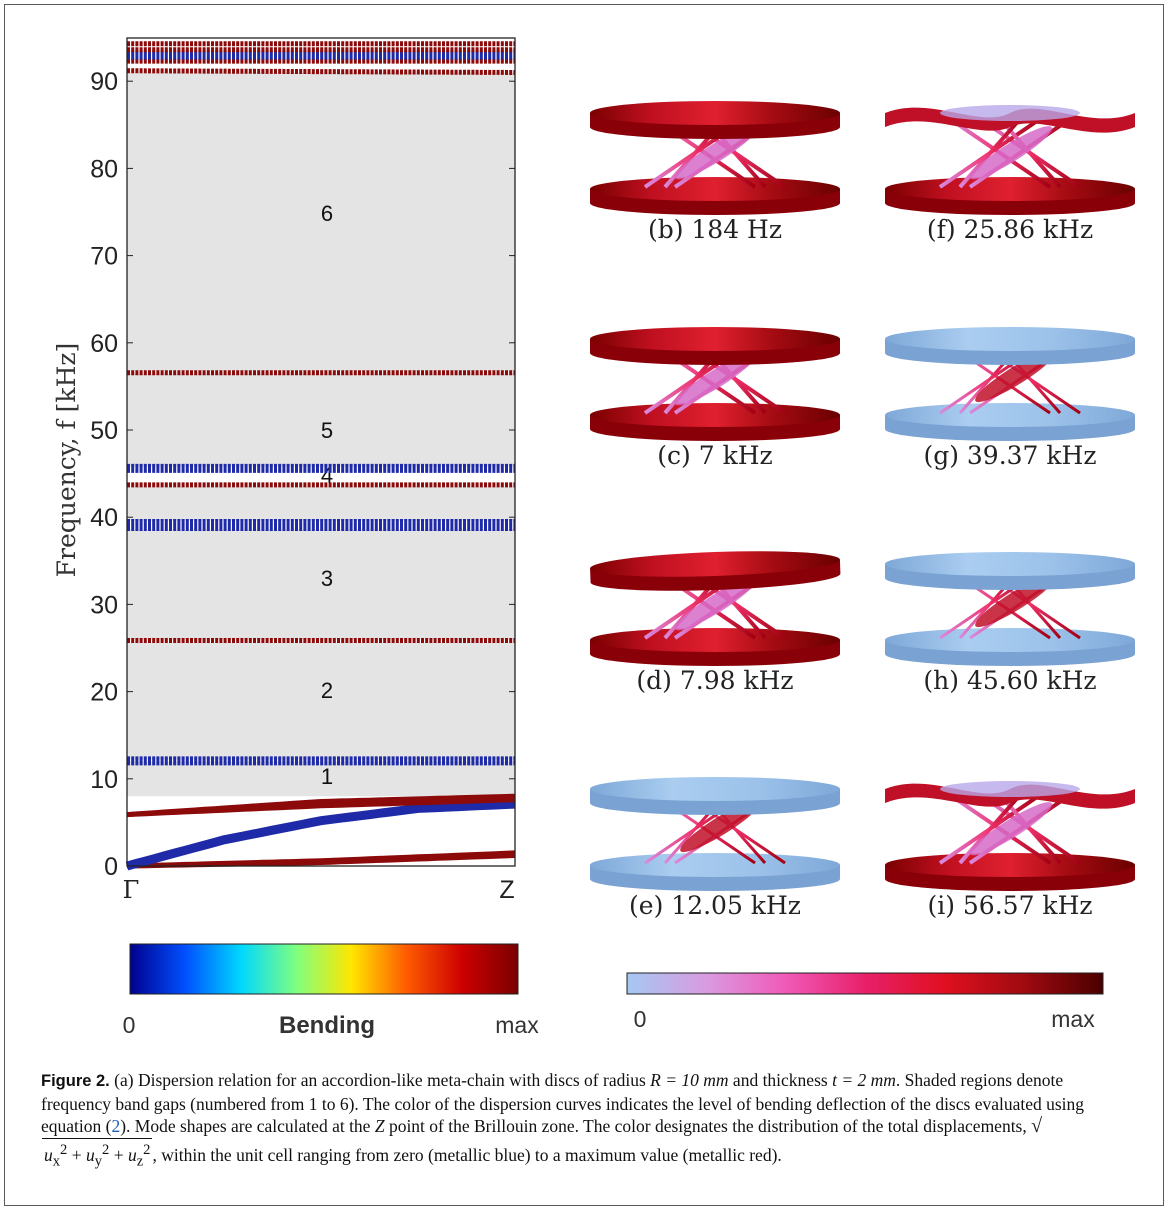 The height and width of the screenshot is (1213, 1169). I want to click on mode-shape-illustration: (b) 184 Hz, so click(715, 172).